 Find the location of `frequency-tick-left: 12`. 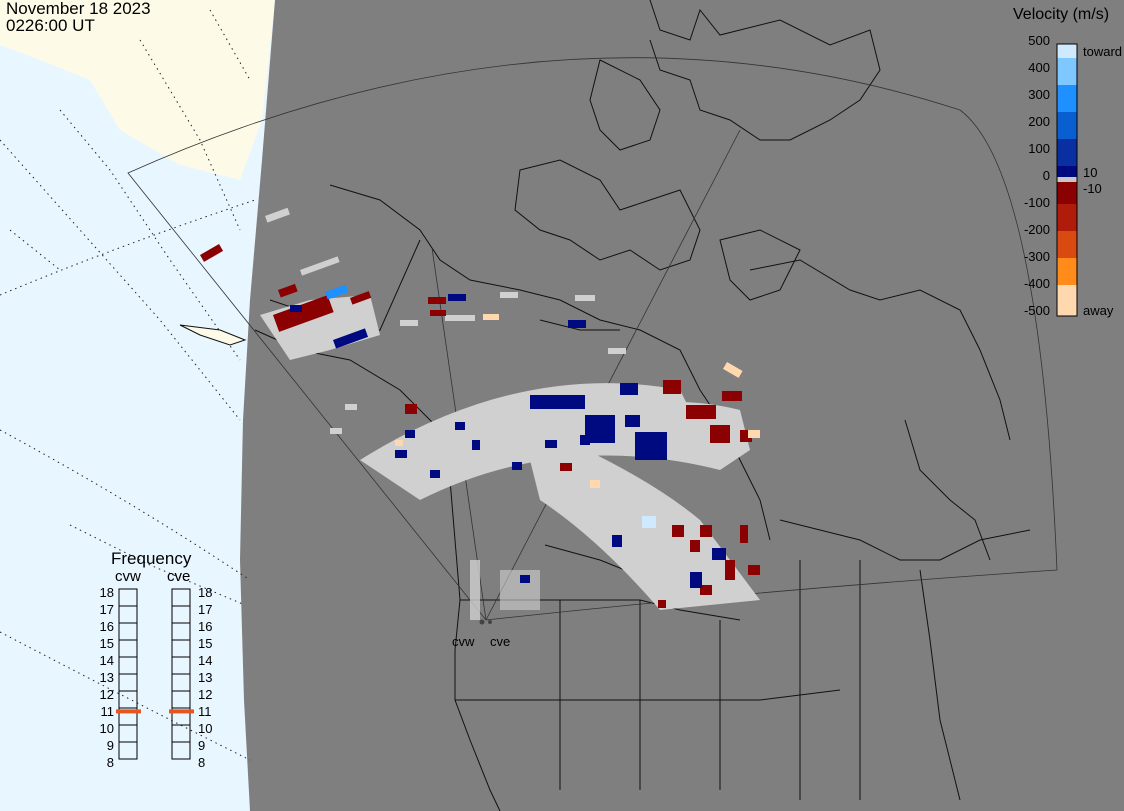

frequency-tick-left: 12 is located at coordinates (106, 694).